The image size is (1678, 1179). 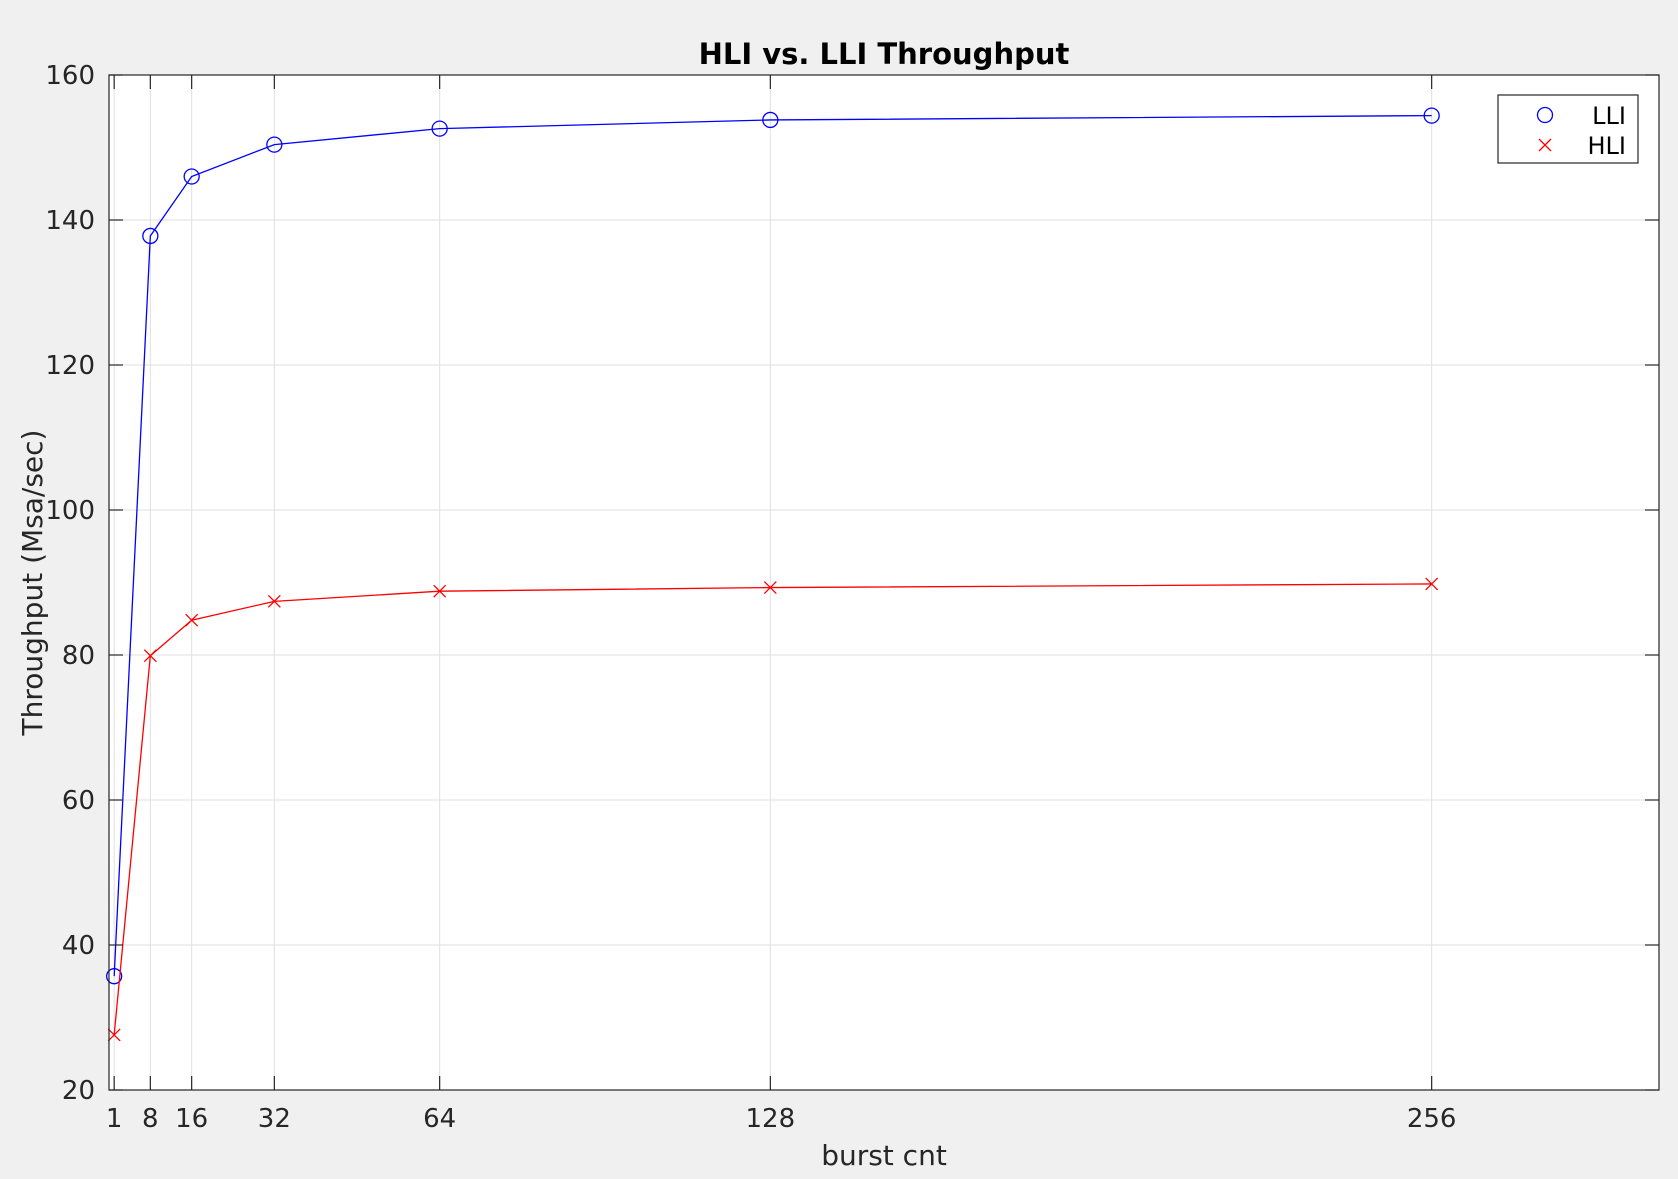 I want to click on legend-label-lli: LLI, so click(x=1609, y=116).